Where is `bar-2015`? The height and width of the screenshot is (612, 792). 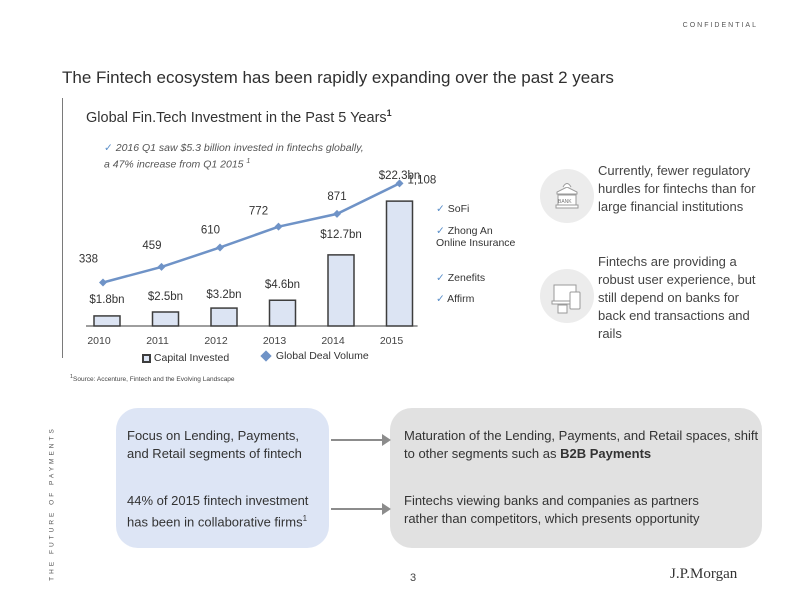
bar-2015 is located at coordinates (399, 263).